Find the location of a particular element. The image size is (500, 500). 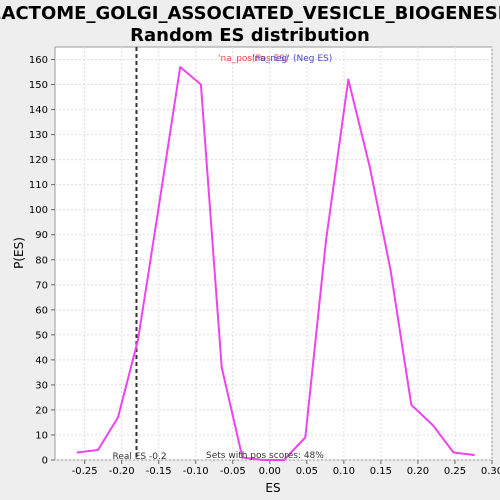

pos-scores-label: Sets with pos scores: 48% is located at coordinates (265, 456).